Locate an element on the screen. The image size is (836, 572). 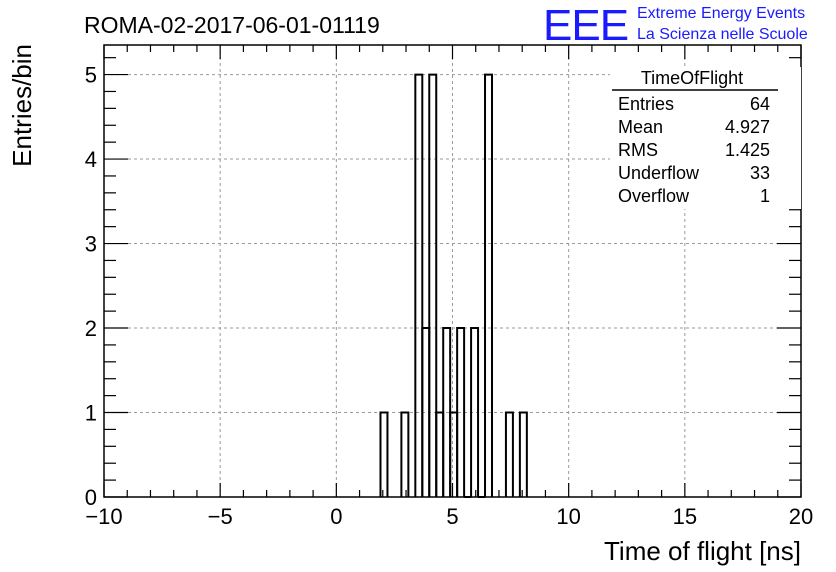
y-axis-label: Entries/bin is located at coordinates (22, 105).